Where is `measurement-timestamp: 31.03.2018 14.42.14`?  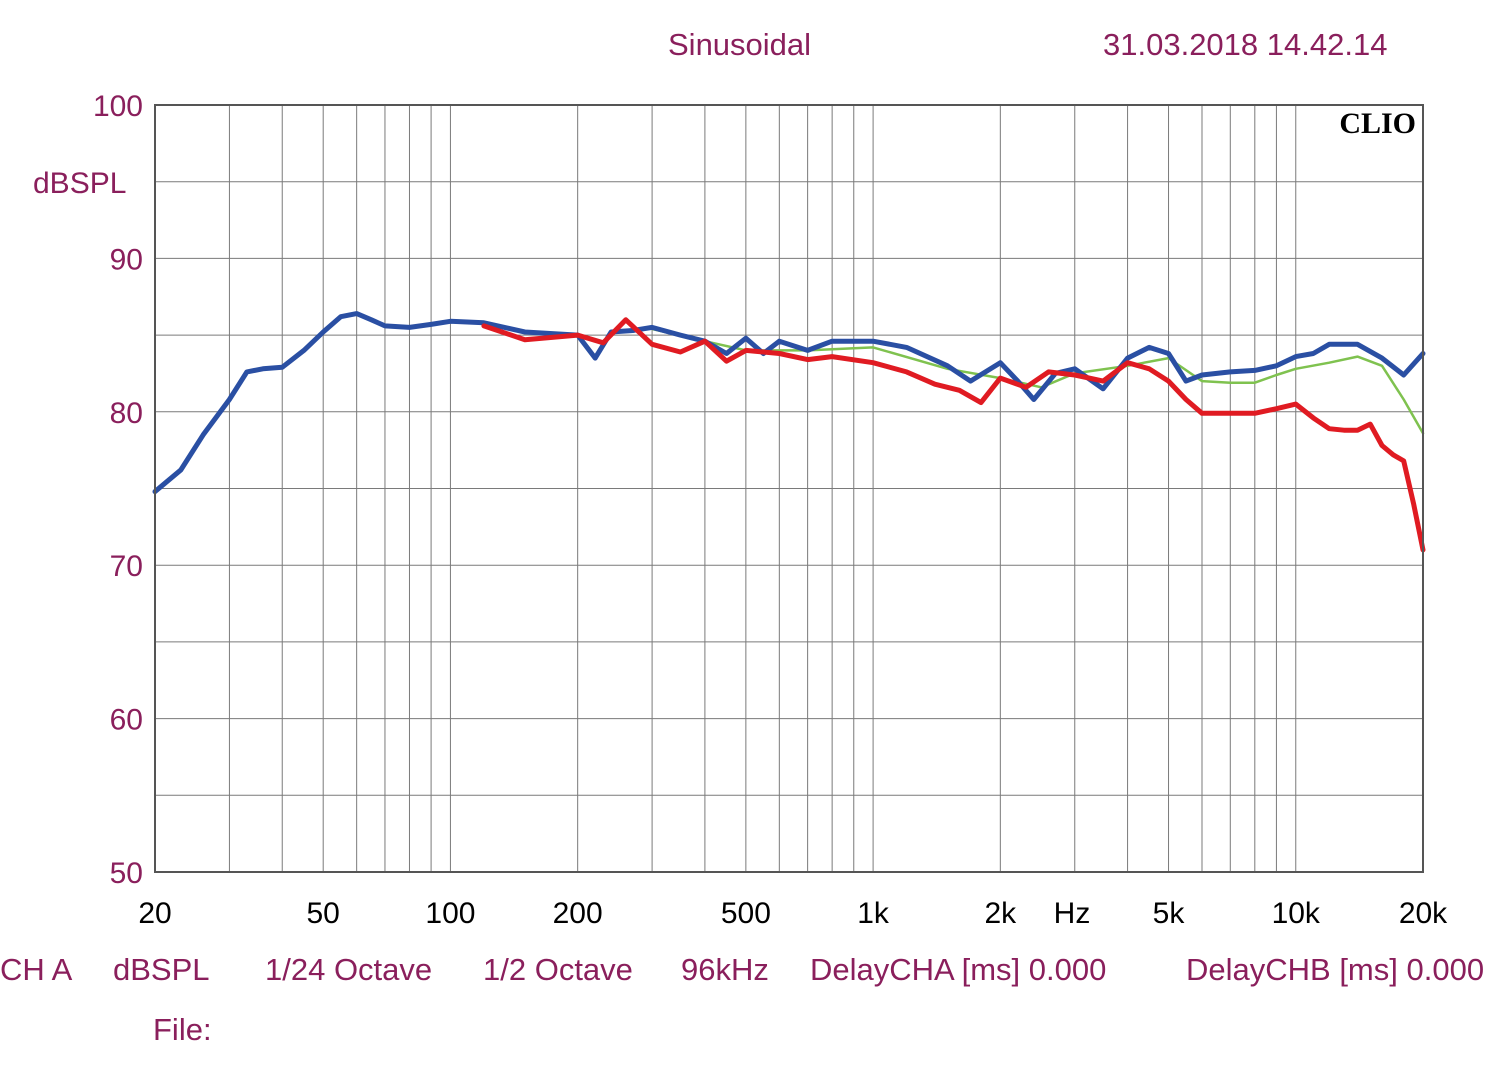
measurement-timestamp: 31.03.2018 14.42.14 is located at coordinates (1245, 44).